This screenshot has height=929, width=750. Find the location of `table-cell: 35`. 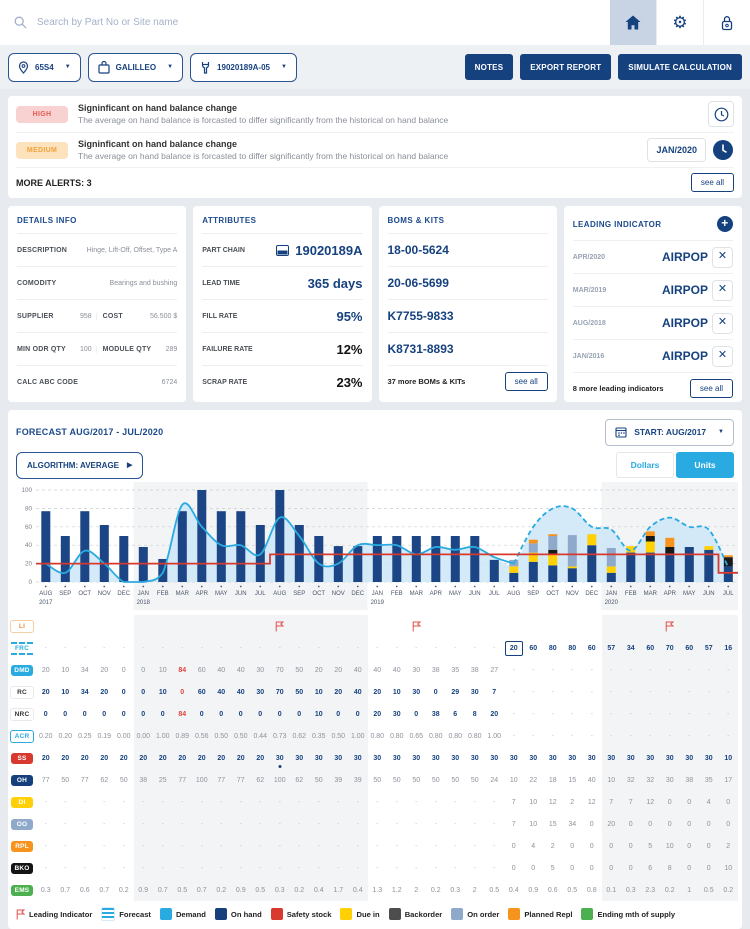

table-cell: 35 is located at coordinates (456, 670).